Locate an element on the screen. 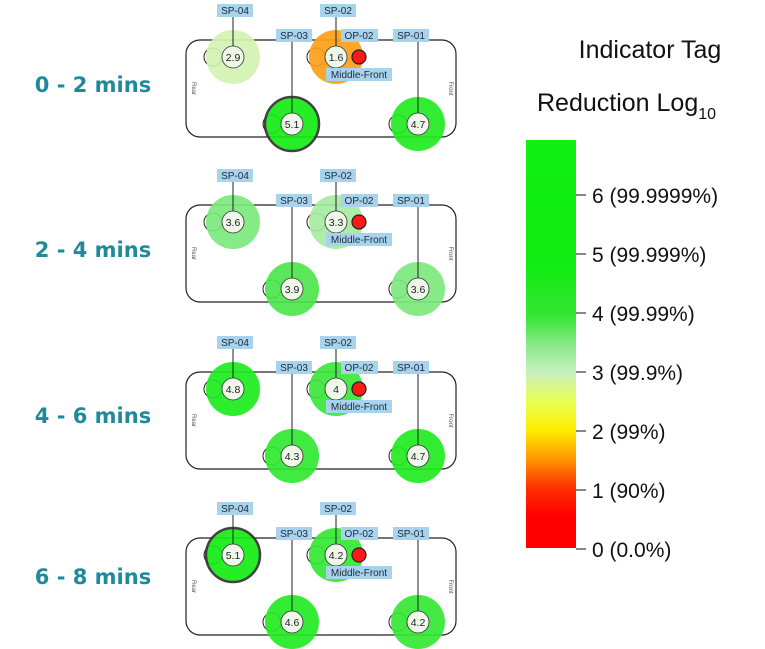 The height and width of the screenshot is (649, 765). reduction-value: 3.9 is located at coordinates (292, 290).